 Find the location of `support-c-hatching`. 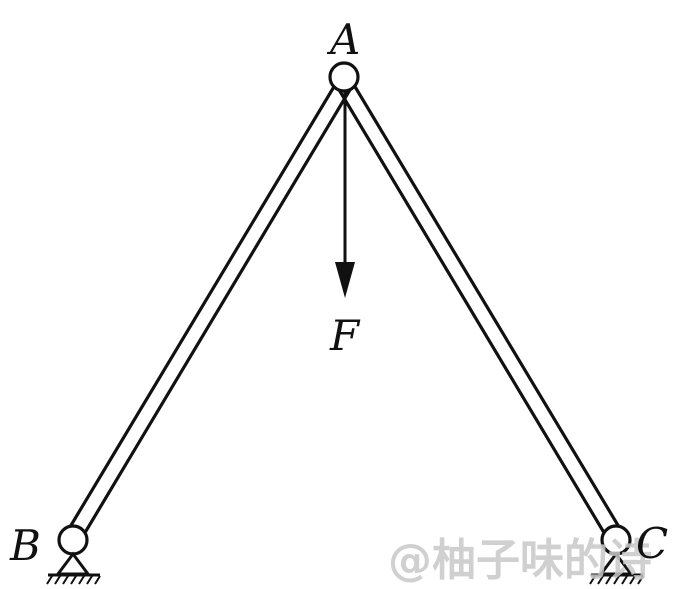

support-c-hatching is located at coordinates (616, 580).